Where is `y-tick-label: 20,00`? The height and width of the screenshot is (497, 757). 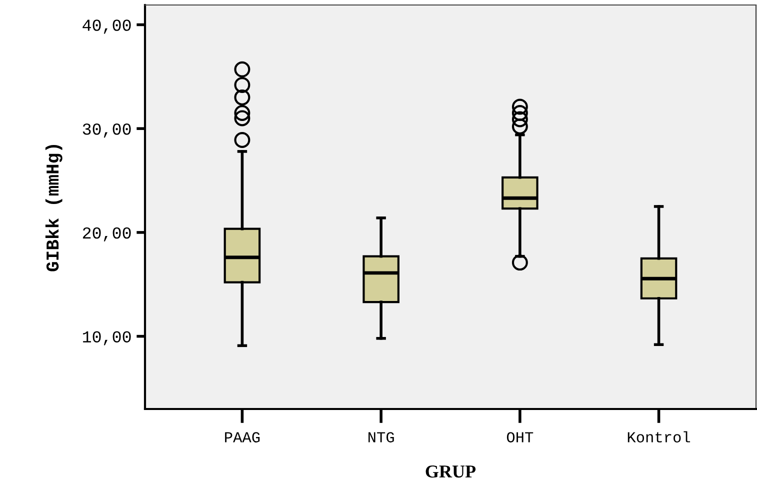 y-tick-label: 20,00 is located at coordinates (106, 234).